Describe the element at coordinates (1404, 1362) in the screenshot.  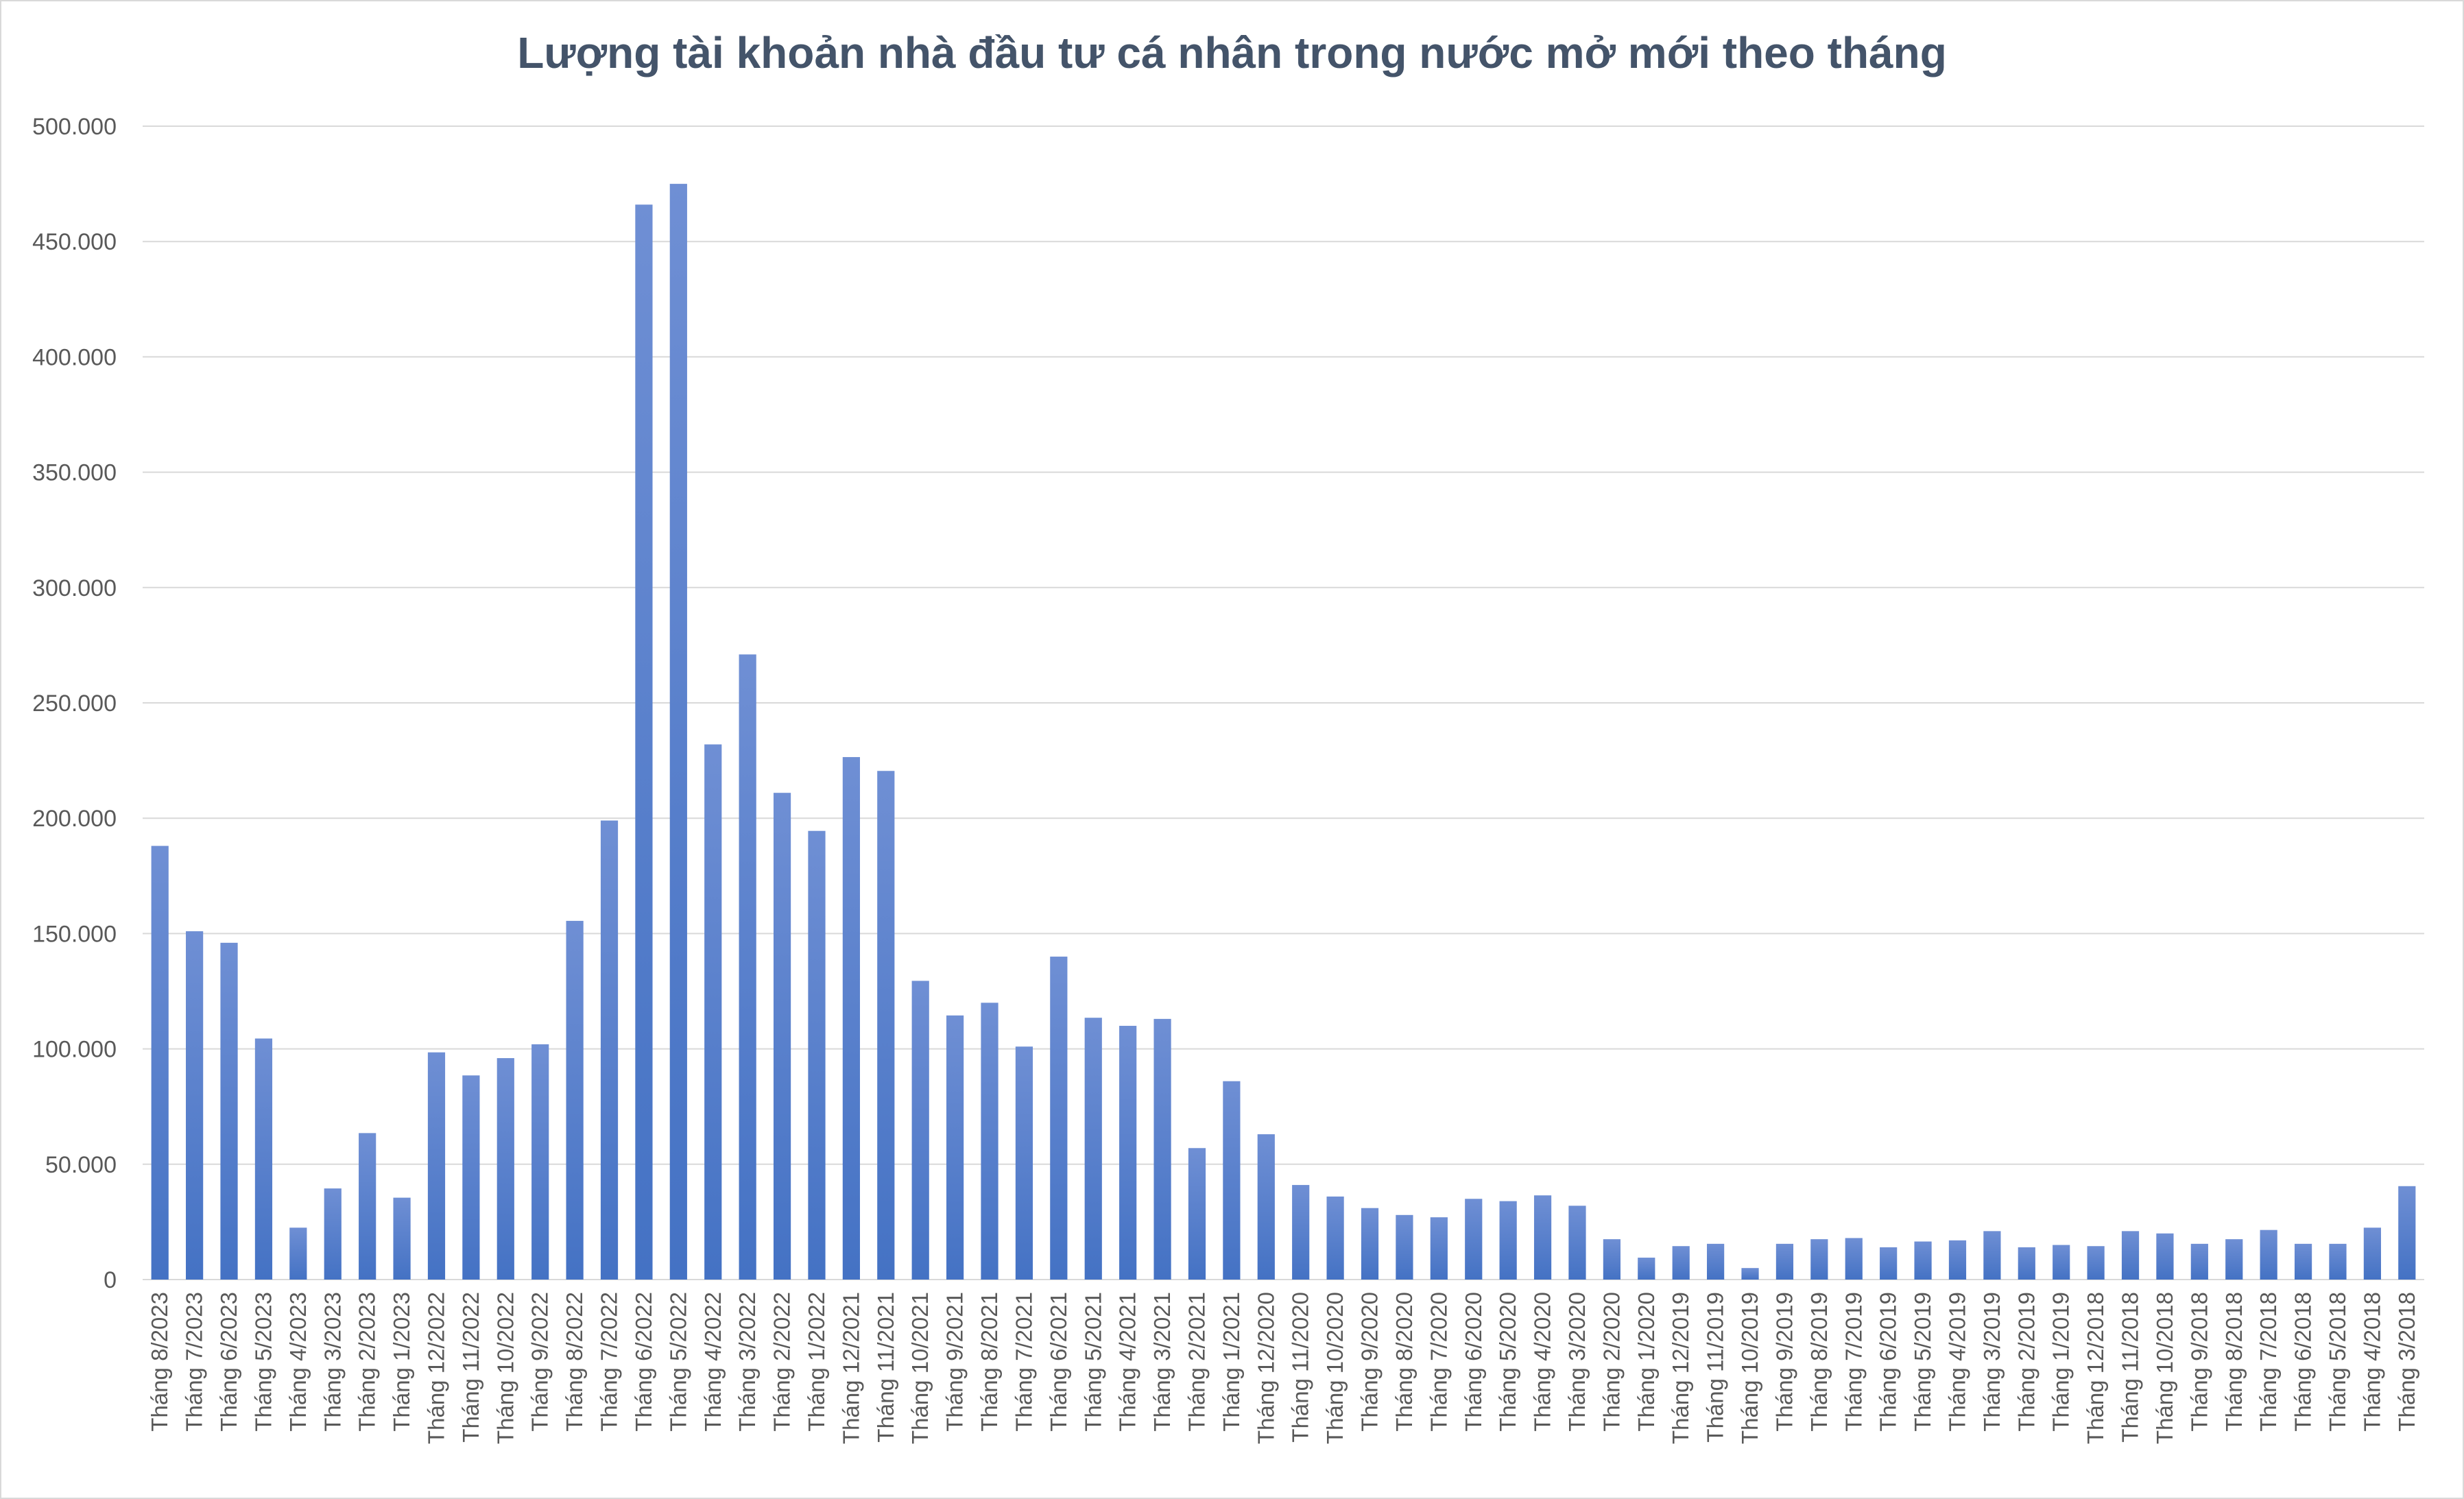
I see `x-tick-label: Tháng 8/2020` at that location.